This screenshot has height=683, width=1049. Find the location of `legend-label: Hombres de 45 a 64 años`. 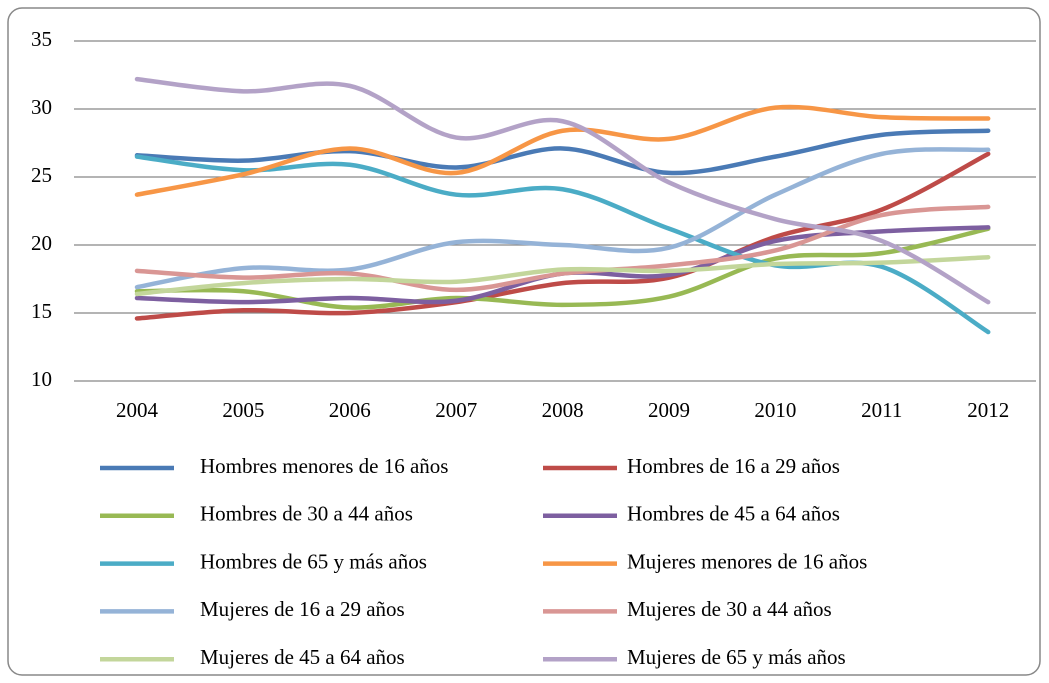

legend-label: Hombres de 45 a 64 años is located at coordinates (733, 514).